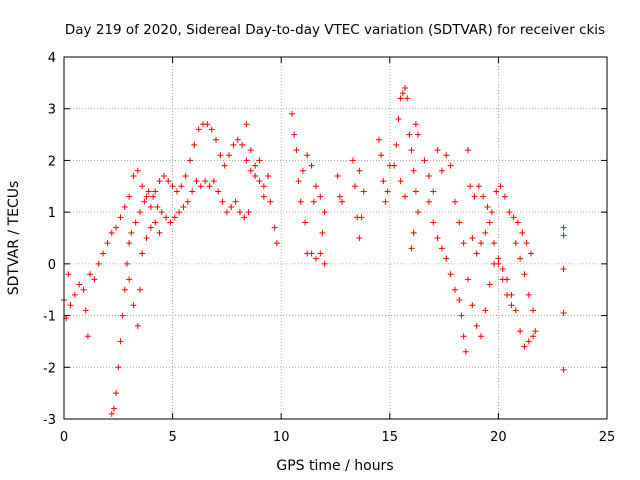 This screenshot has height=480, width=640. What do you see at coordinates (52, 161) in the screenshot?
I see `y-tick-label: 2` at bounding box center [52, 161].